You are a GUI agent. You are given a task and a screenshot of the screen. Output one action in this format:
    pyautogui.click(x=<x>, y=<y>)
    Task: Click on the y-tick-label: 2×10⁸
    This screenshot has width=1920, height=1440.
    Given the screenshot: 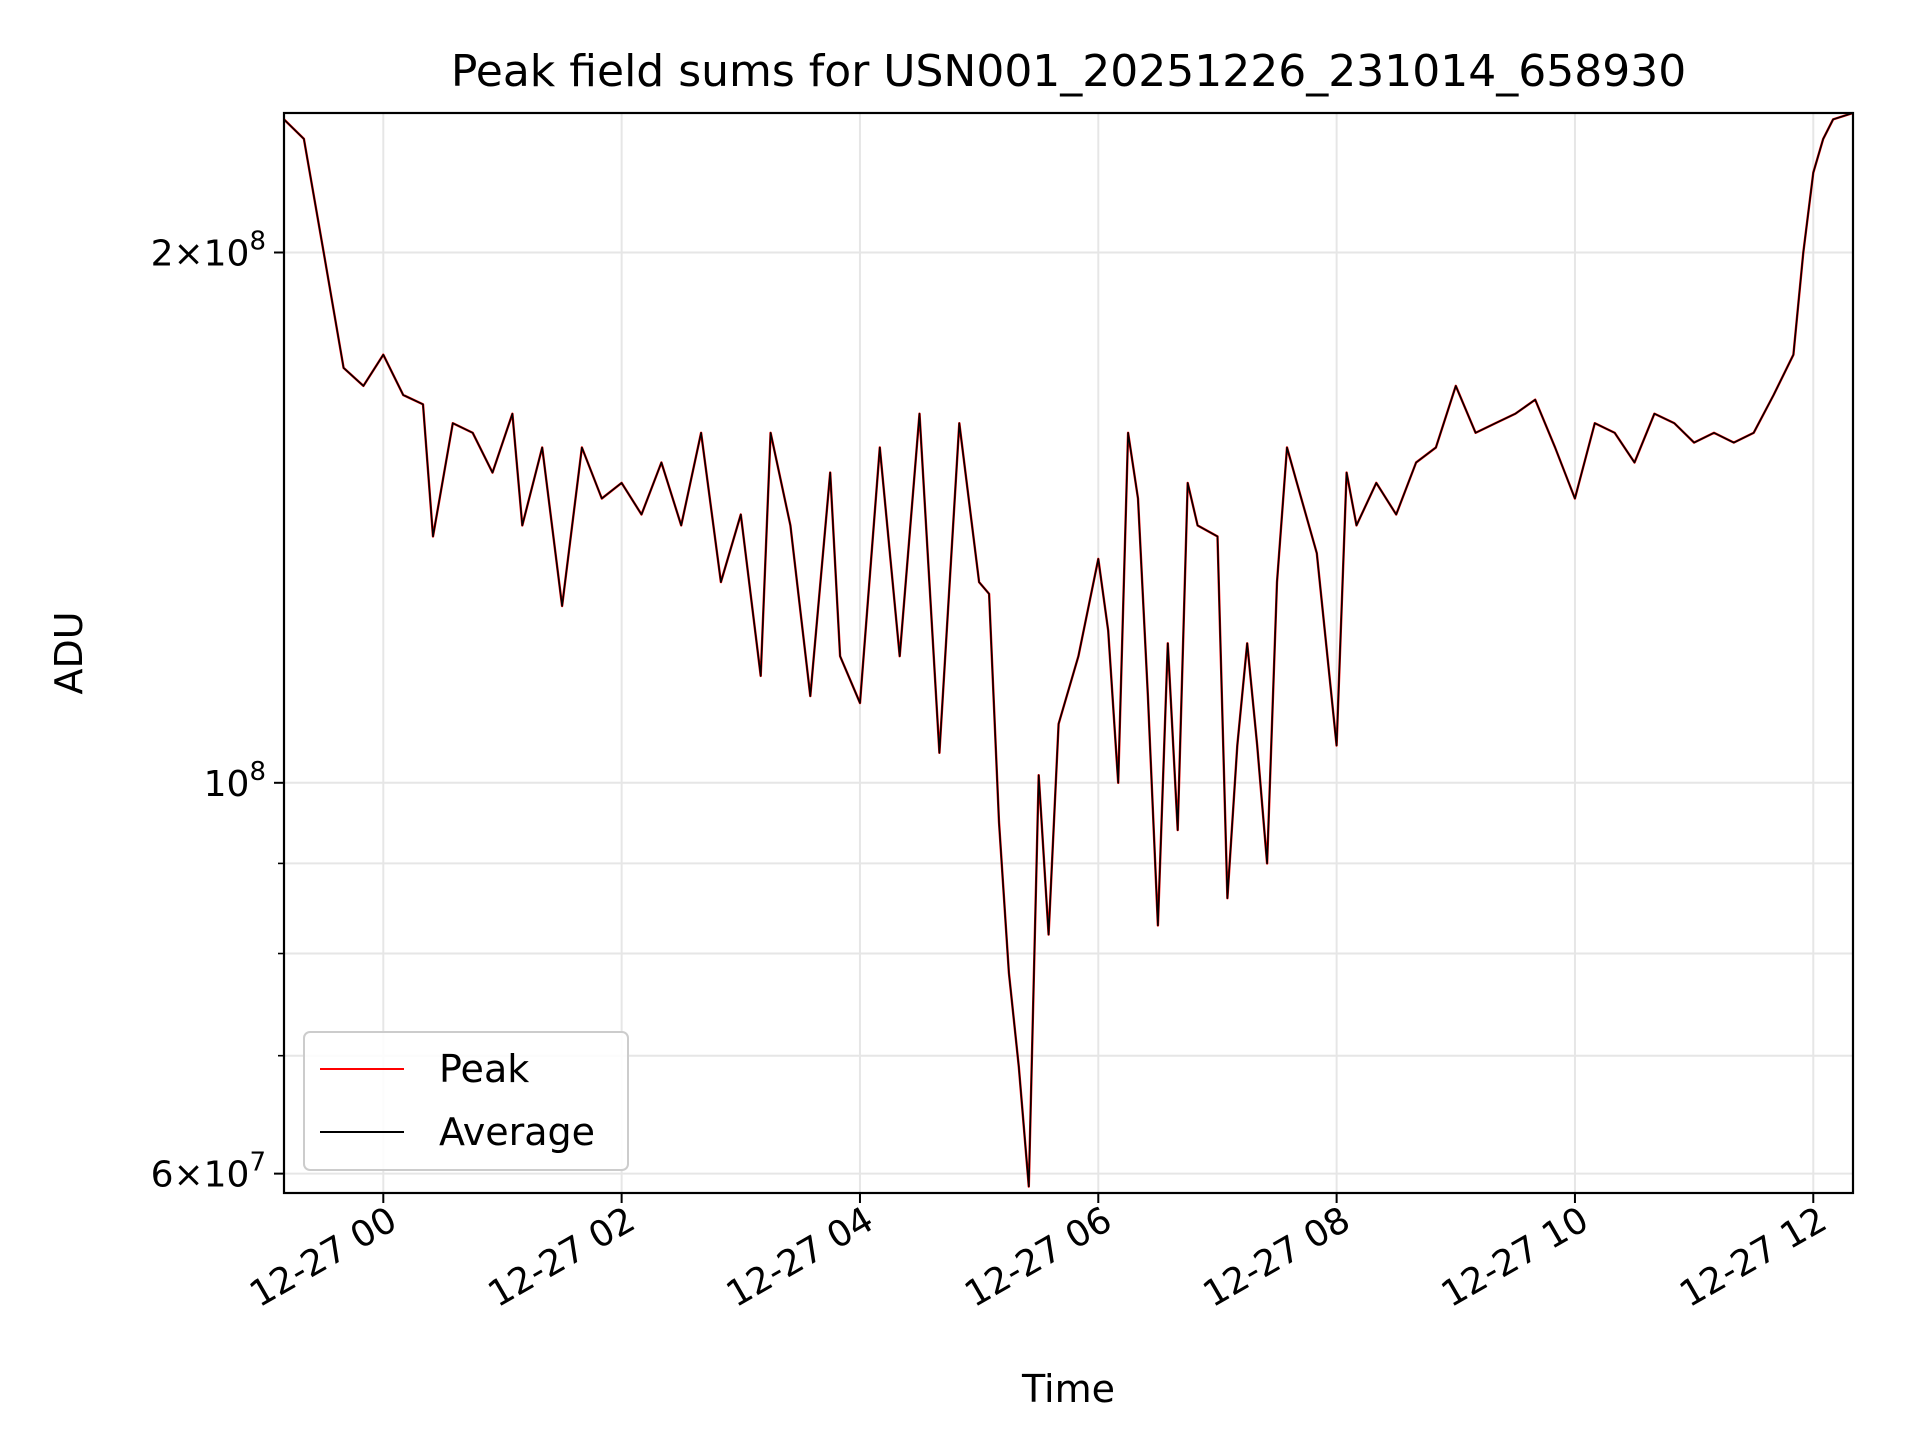 What is the action you would take?
    pyautogui.click(x=208, y=250)
    